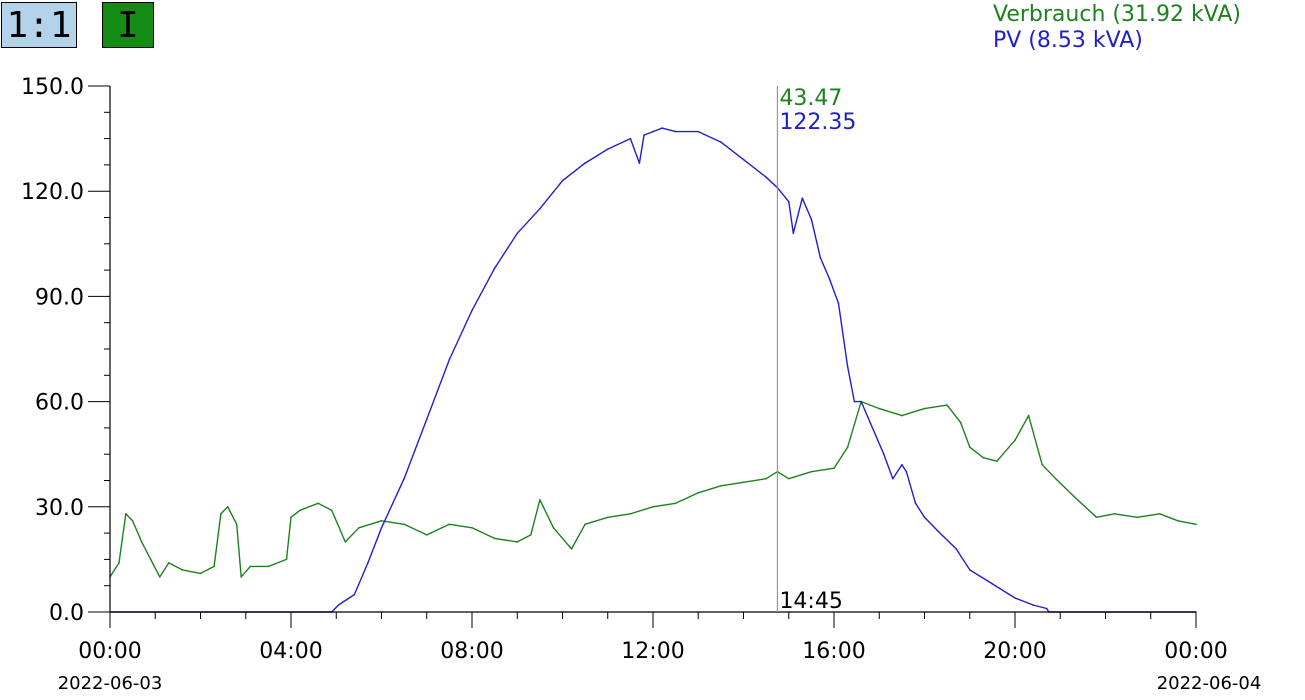 The image size is (1305, 700). Describe the element at coordinates (1117, 14) in the screenshot. I see `legend-item-verbrauch: Verbrauch (31.92 kVA)` at that location.